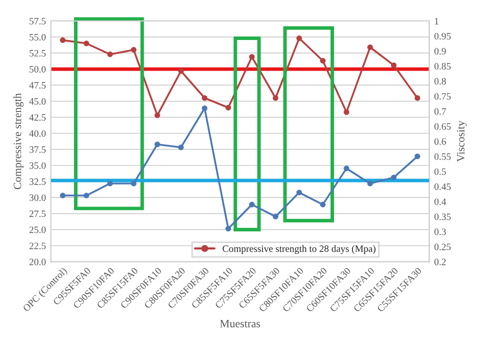 Image resolution: width=485 pixels, height=349 pixels. I want to click on y-axis-title: Compressive strength, so click(18, 141).